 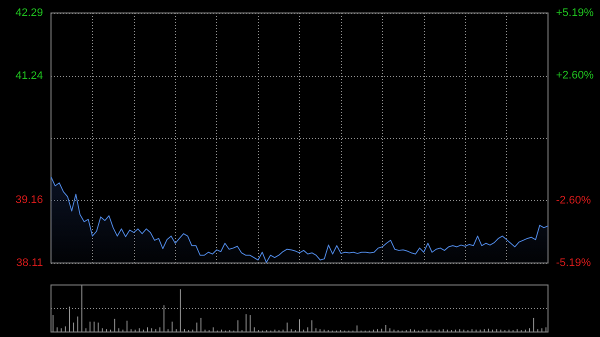 I want to click on y2-tick-label: +5.19%, so click(x=575, y=13).